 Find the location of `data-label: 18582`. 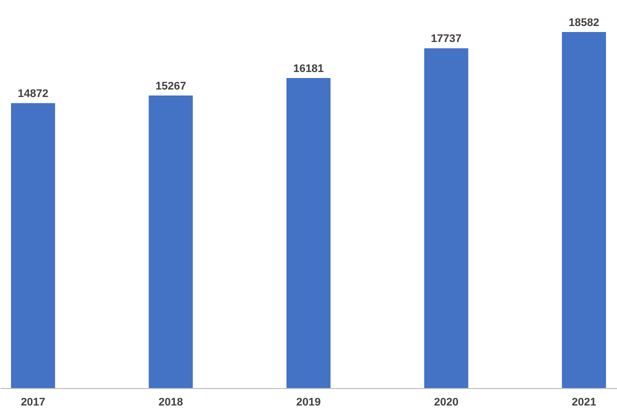

data-label: 18582 is located at coordinates (584, 23).